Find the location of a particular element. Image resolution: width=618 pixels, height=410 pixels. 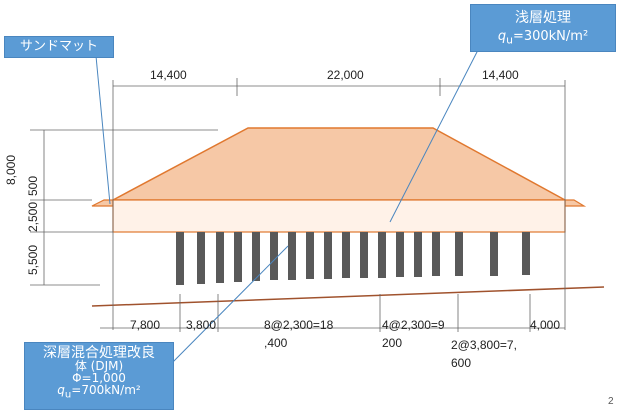

shallow-treatment-title: 浅層処理 is located at coordinates (543, 18).